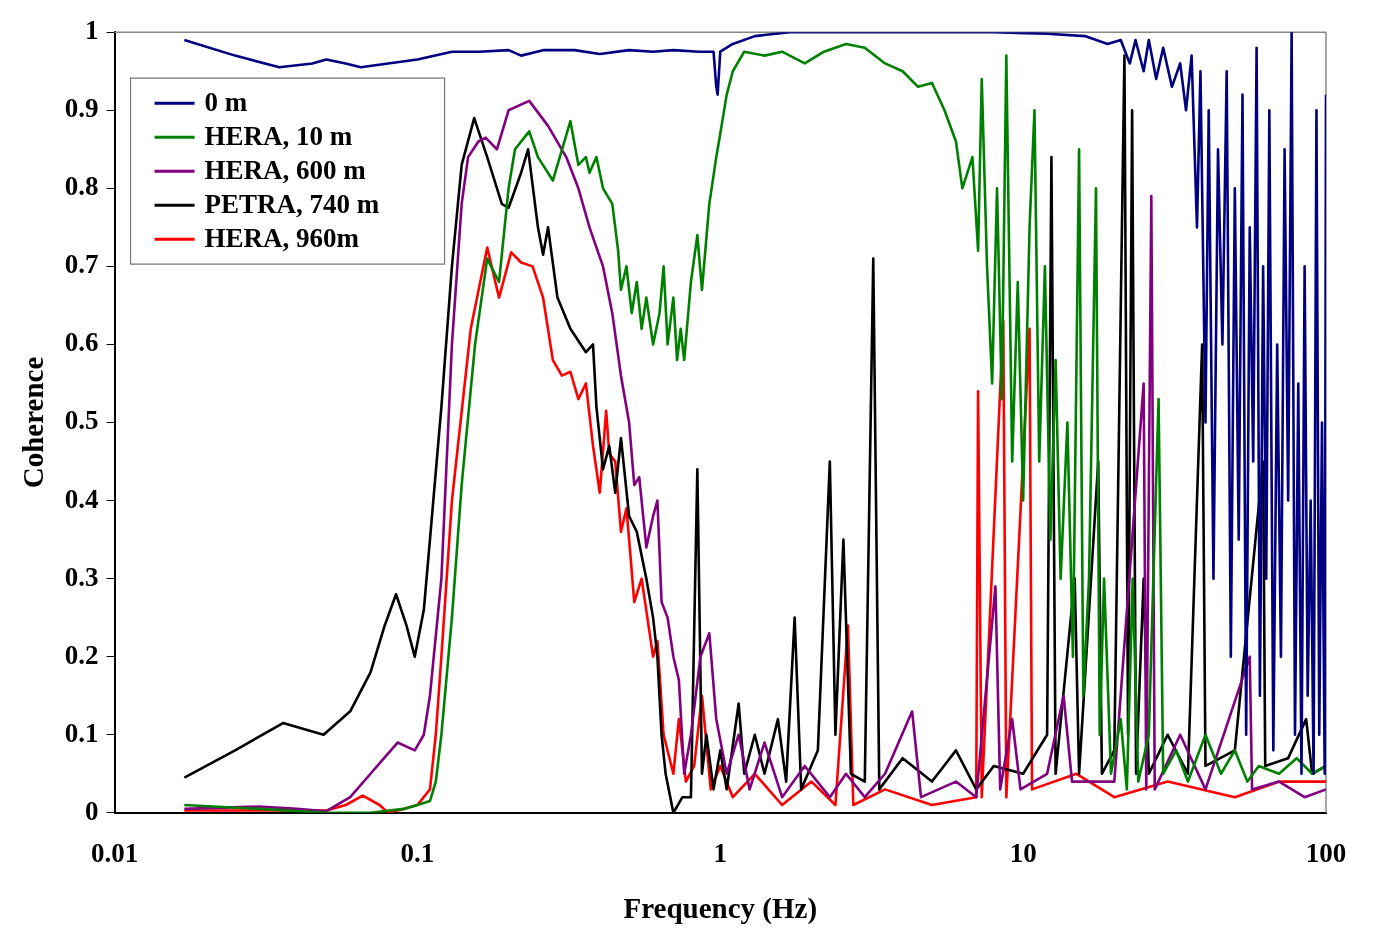 This screenshot has height=947, width=1395. I want to click on x-tick-label: 100, so click(1326, 852).